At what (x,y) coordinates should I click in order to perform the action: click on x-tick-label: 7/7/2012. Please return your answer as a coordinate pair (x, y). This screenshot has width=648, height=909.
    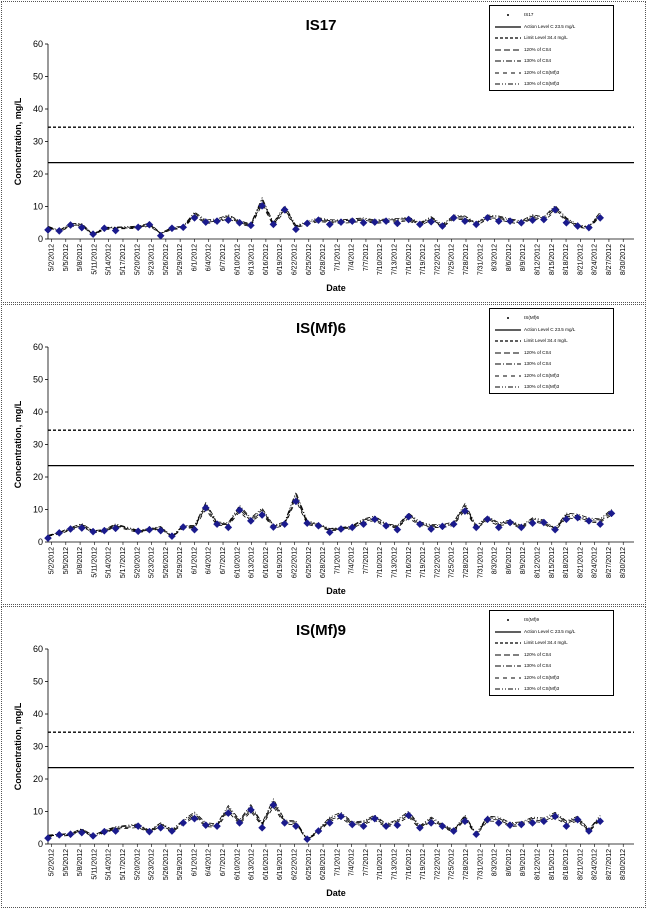
    Looking at the image, I should click on (366, 862).